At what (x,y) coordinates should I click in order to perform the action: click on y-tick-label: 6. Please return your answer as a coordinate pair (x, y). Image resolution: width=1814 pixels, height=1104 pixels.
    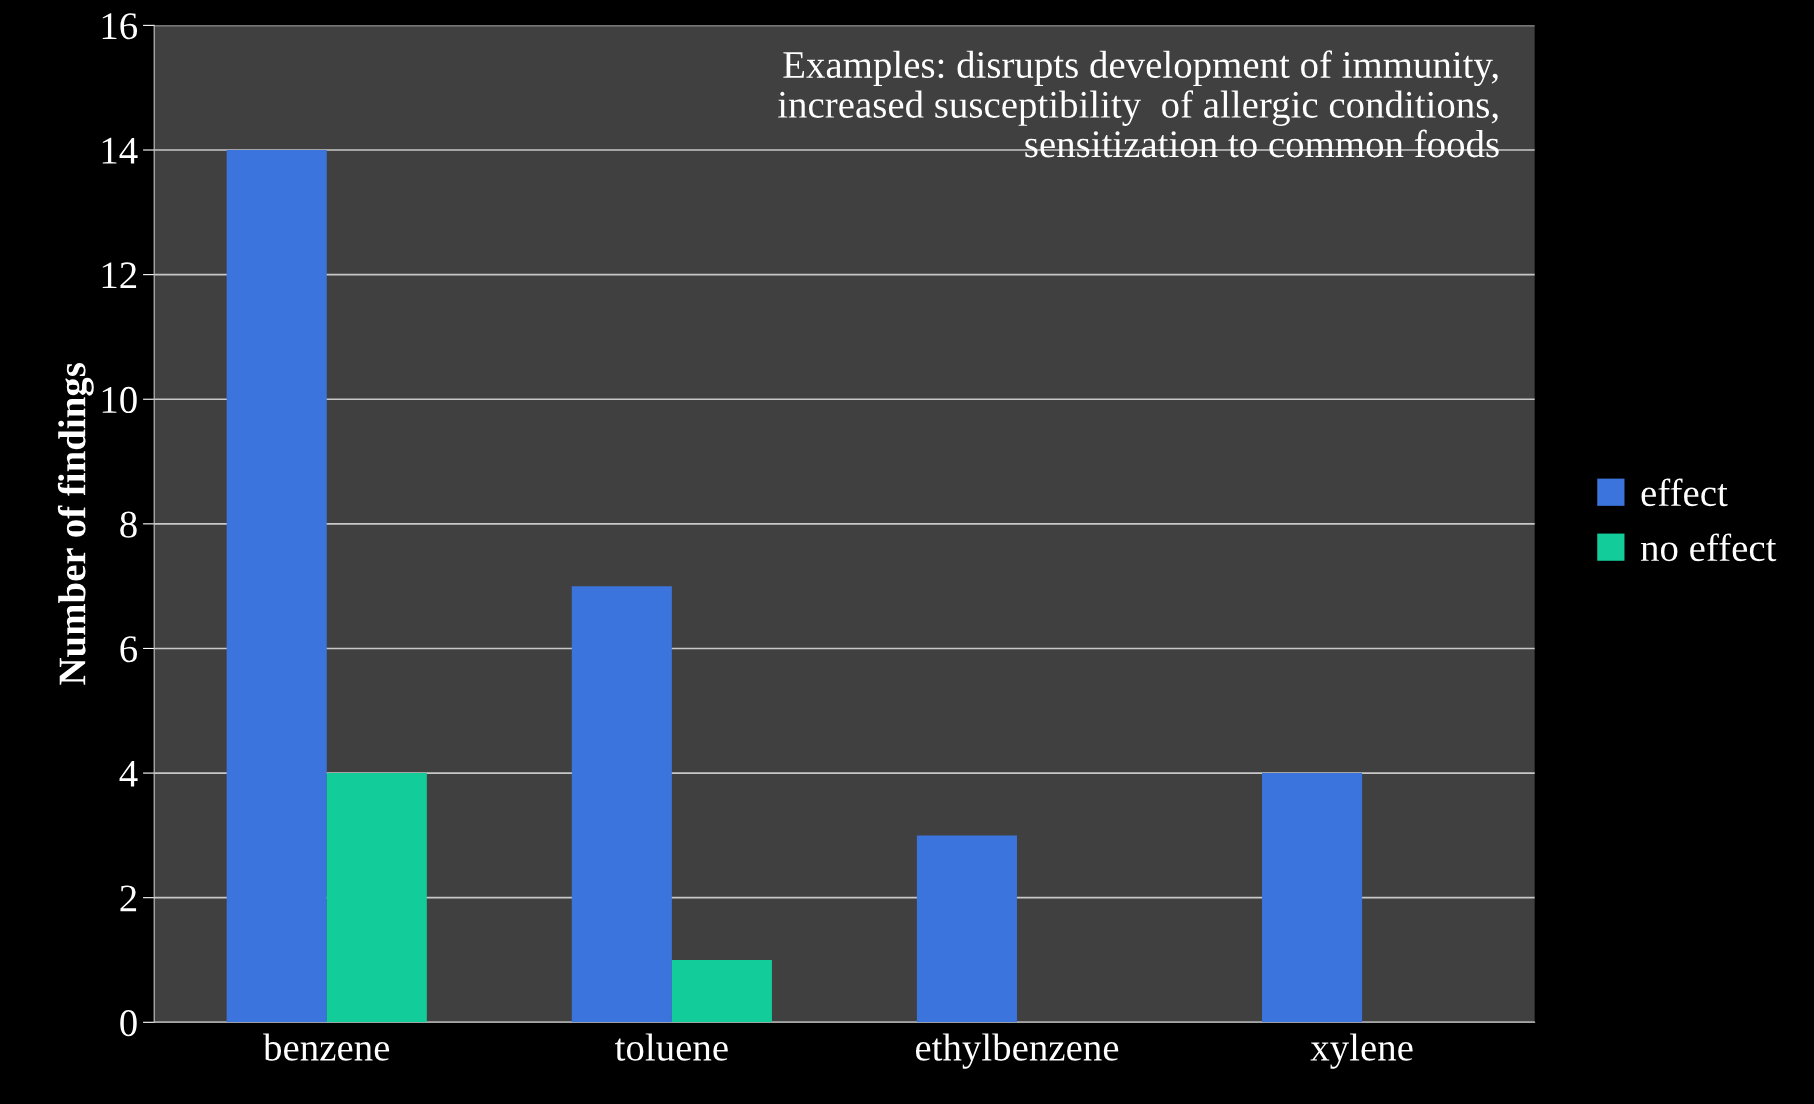
    Looking at the image, I should click on (129, 649).